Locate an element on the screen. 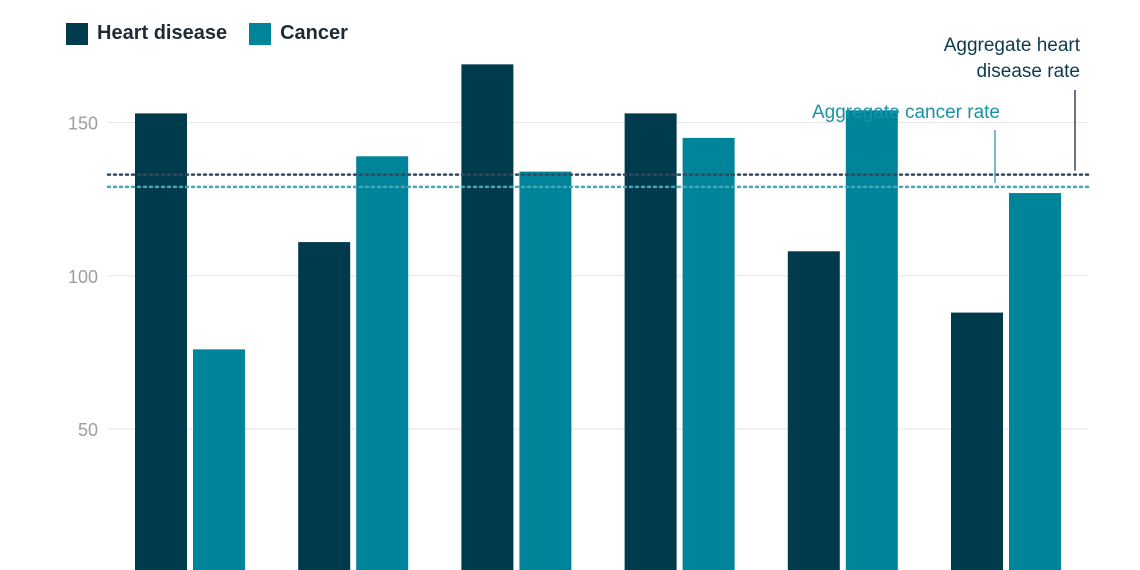 This screenshot has height=570, width=1140. legend-swatch-cancer is located at coordinates (260, 33).